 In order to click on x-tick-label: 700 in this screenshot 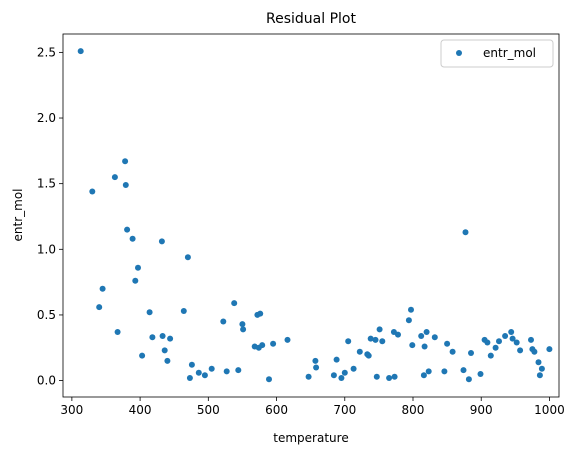, I will do `click(344, 410)`.